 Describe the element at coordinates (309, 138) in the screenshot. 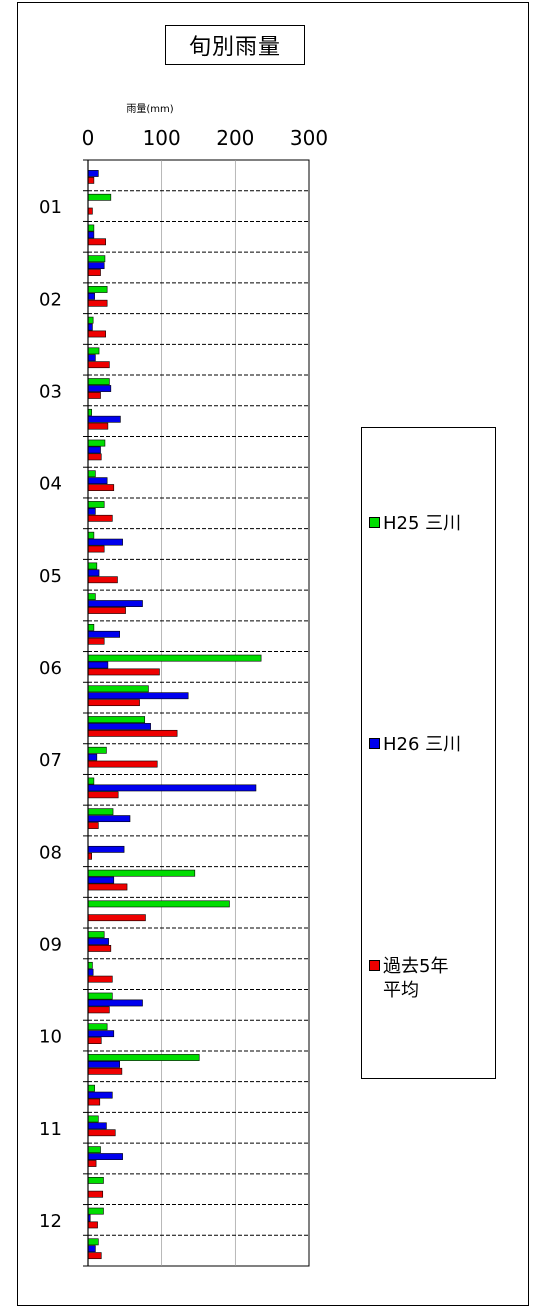

I see `x-tick-label: 300` at that location.